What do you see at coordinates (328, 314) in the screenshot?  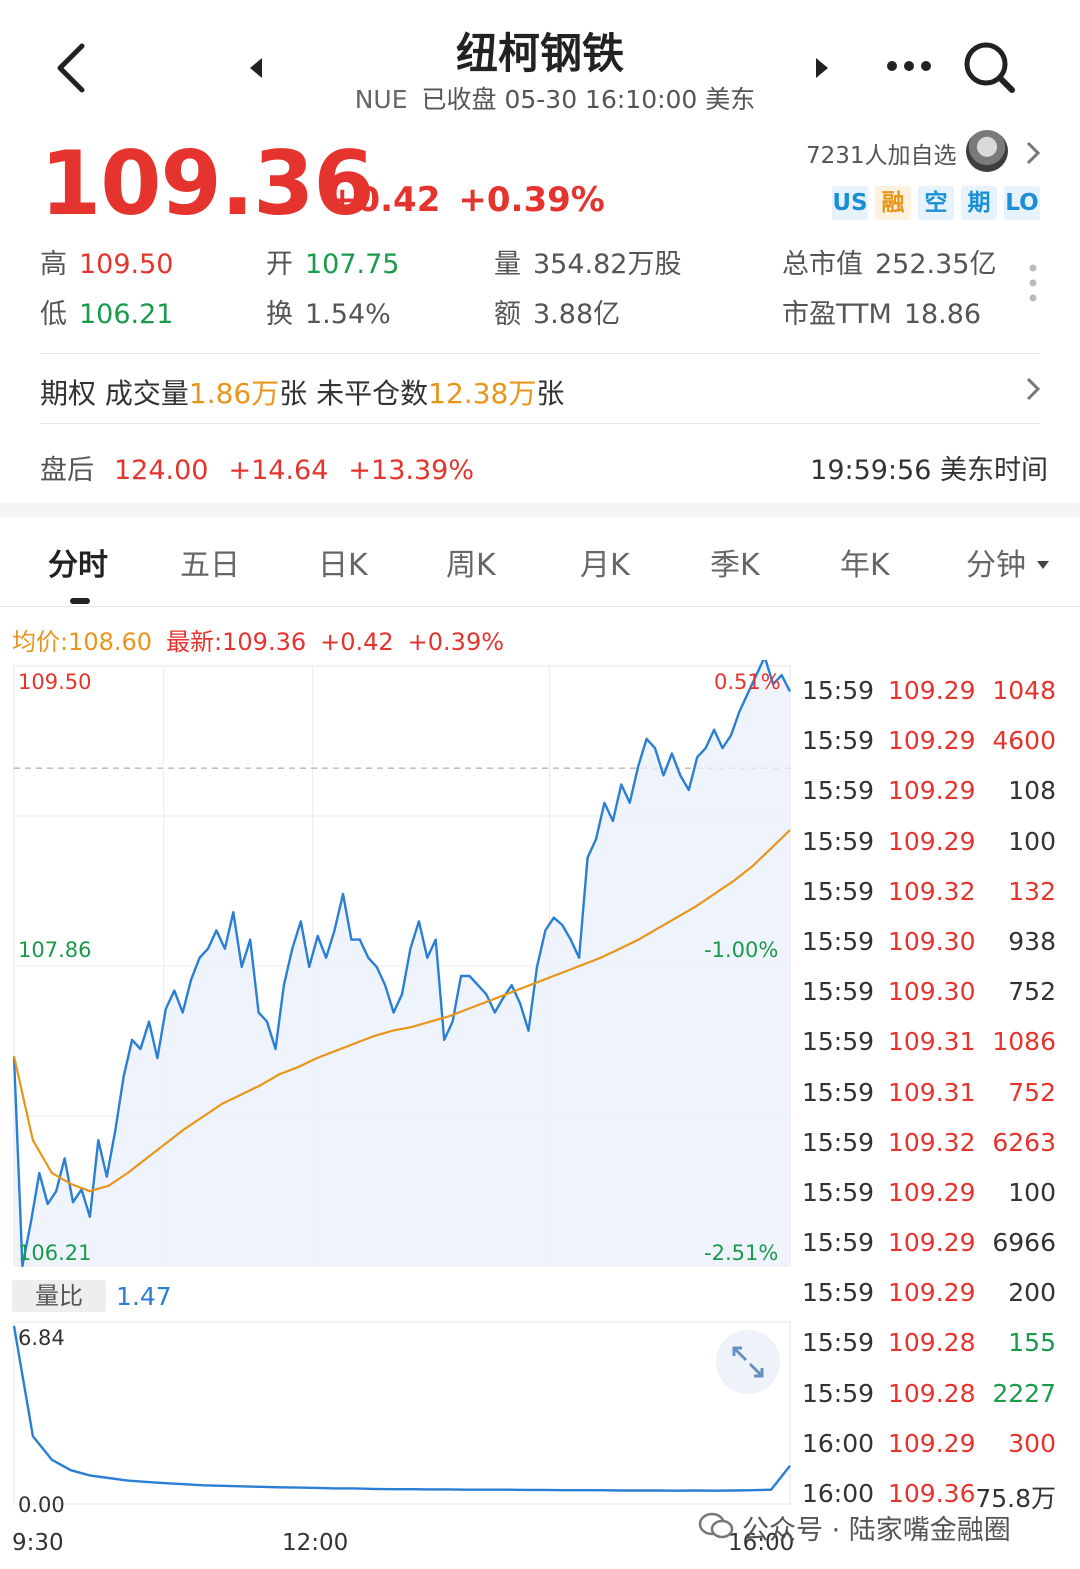 I see `stat-turnover: 换 1.54%` at bounding box center [328, 314].